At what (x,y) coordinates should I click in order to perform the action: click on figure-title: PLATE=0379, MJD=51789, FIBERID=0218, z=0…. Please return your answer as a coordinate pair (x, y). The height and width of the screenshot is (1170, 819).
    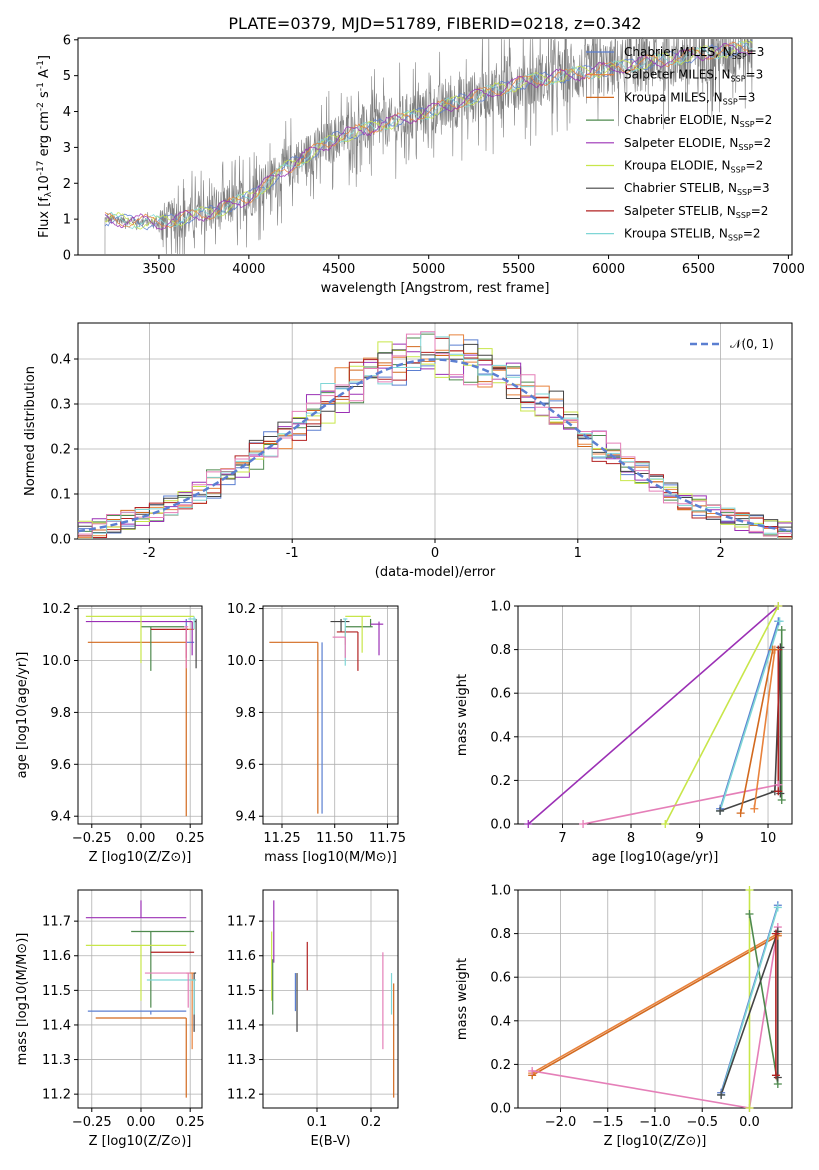
    Looking at the image, I should click on (434, 23).